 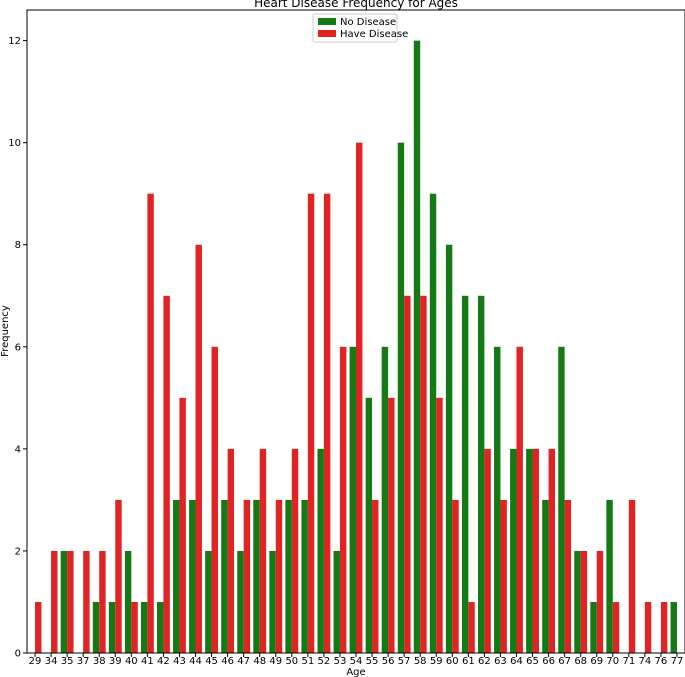 I want to click on x-tick-label: 58, so click(x=420, y=661).